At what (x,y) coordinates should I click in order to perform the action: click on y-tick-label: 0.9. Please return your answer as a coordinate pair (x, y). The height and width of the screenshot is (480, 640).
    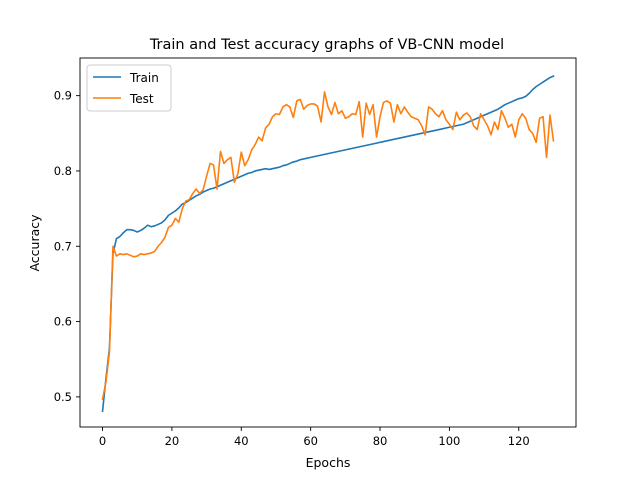
    Looking at the image, I should click on (63, 96).